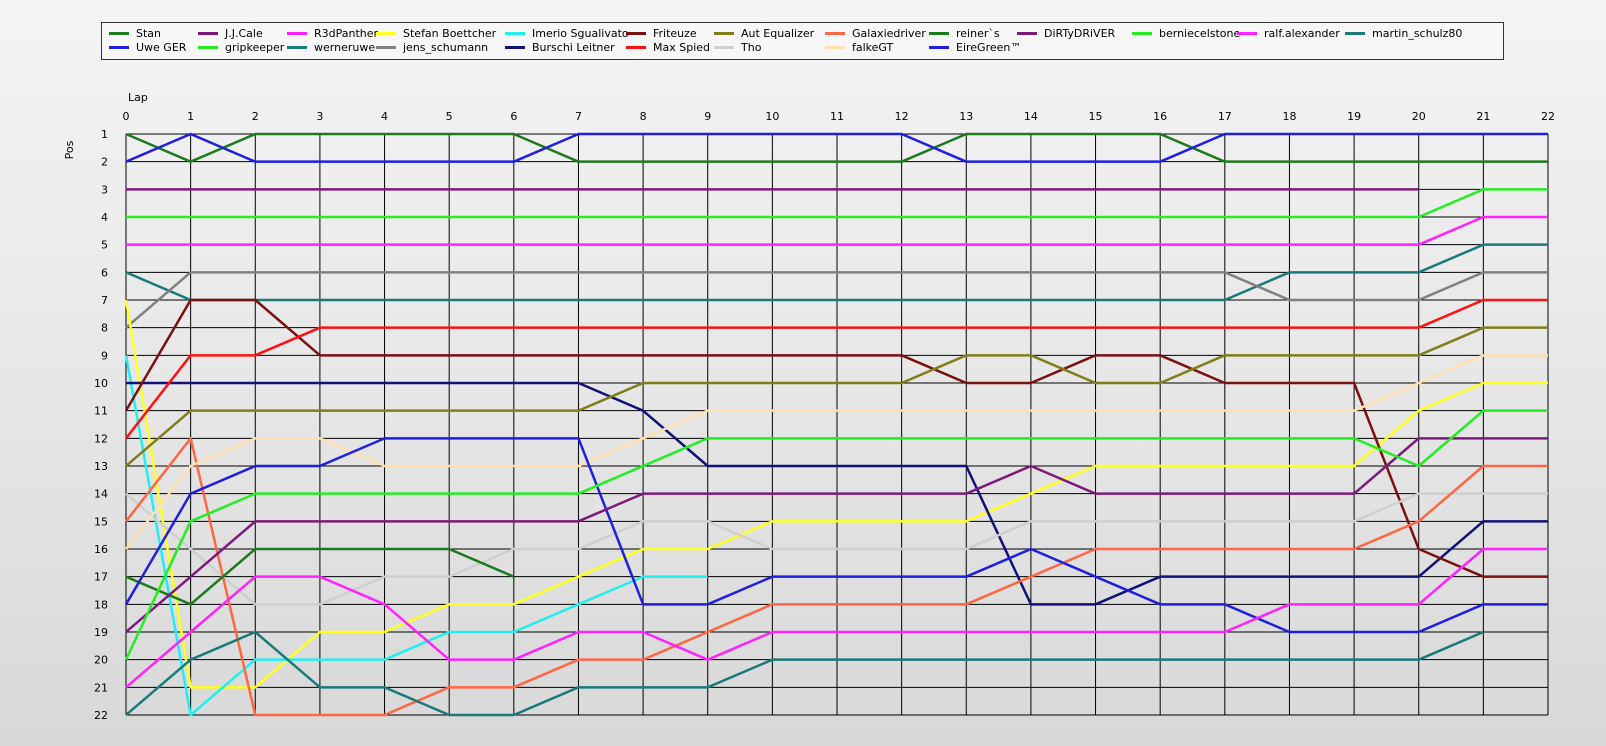  What do you see at coordinates (255, 47) in the screenshot?
I see `legend-label: gripkeeper` at bounding box center [255, 47].